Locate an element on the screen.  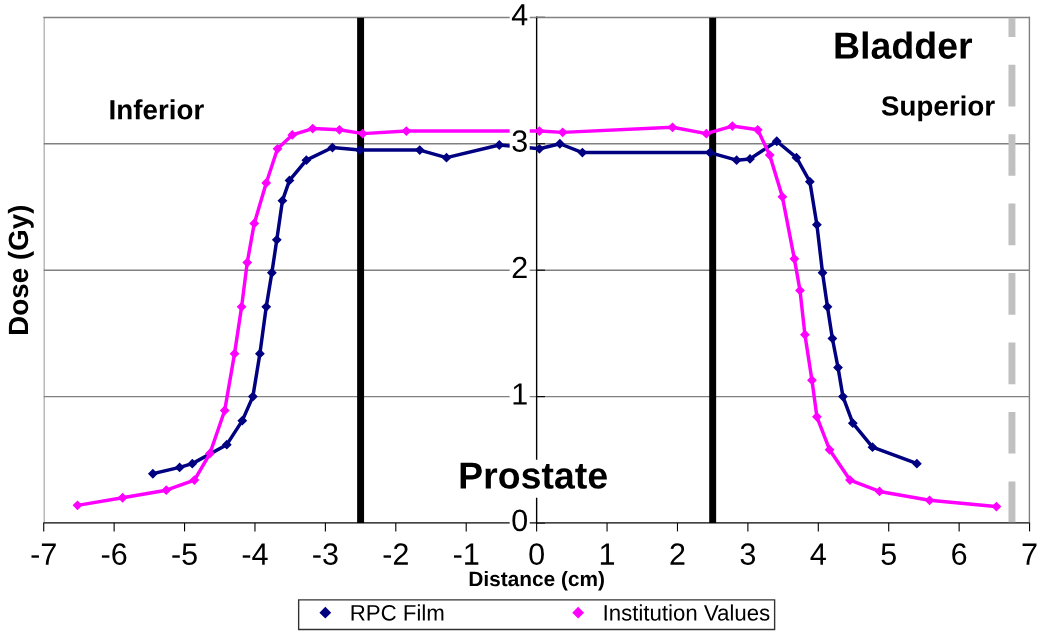
legend-label: RPC Film is located at coordinates (397, 612).